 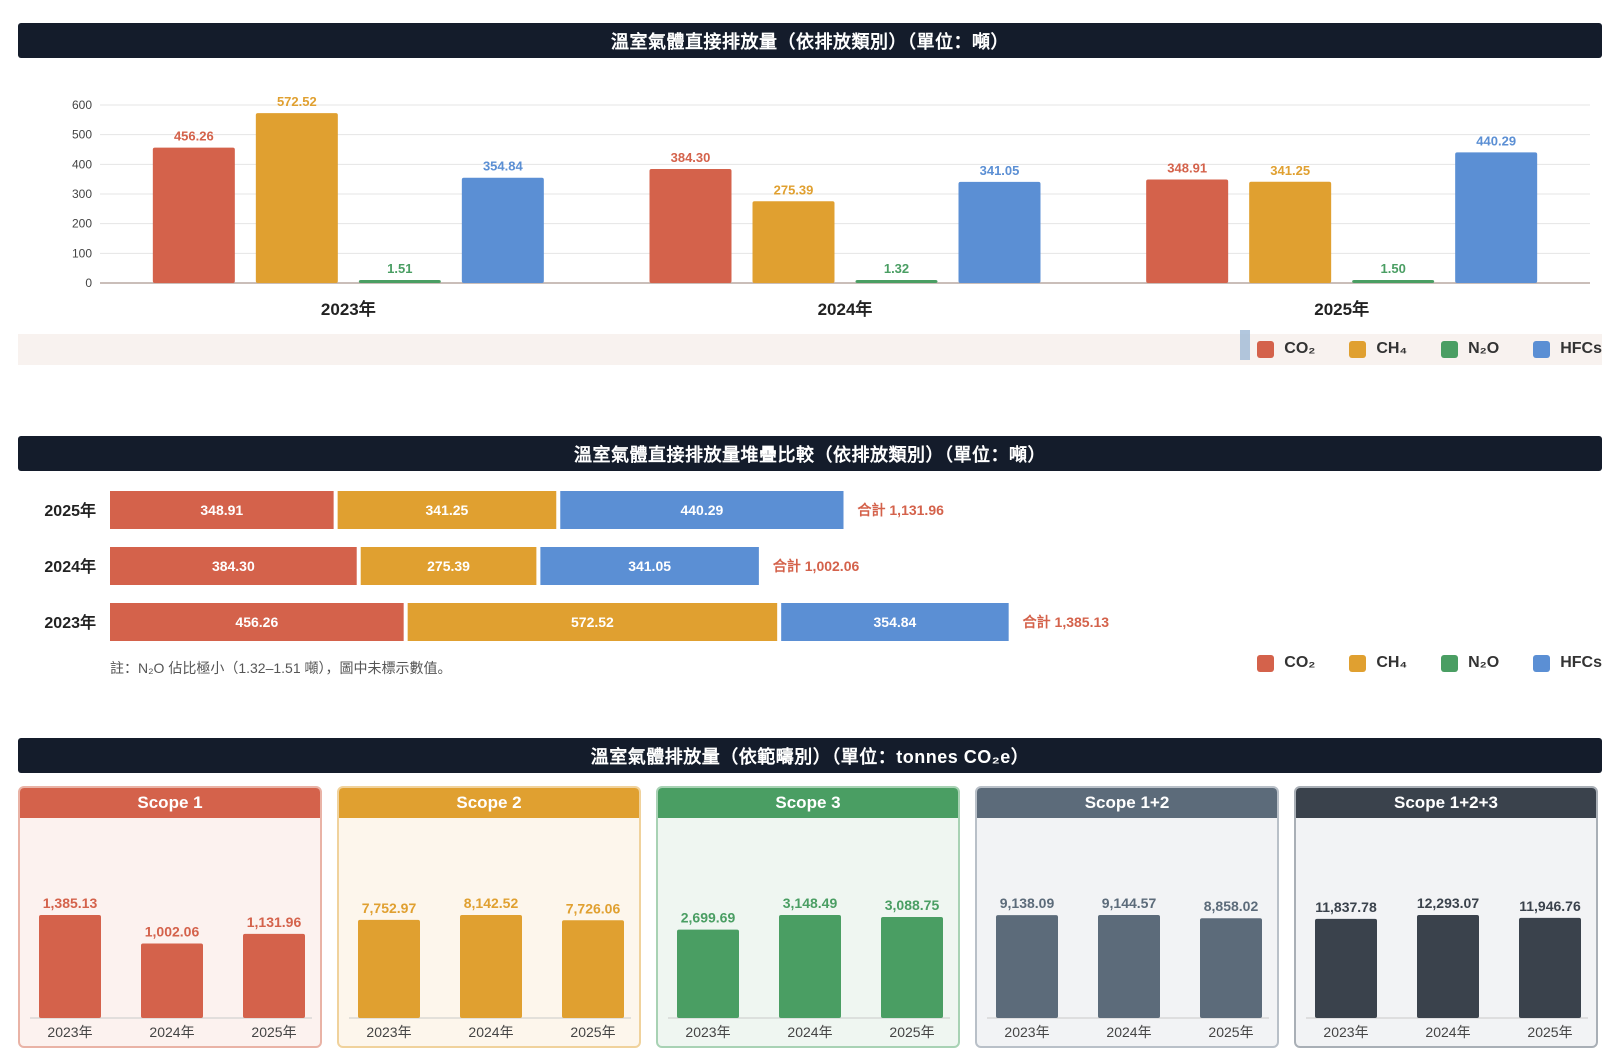 I want to click on chart2-segment-label: 348.91, so click(x=221, y=510).